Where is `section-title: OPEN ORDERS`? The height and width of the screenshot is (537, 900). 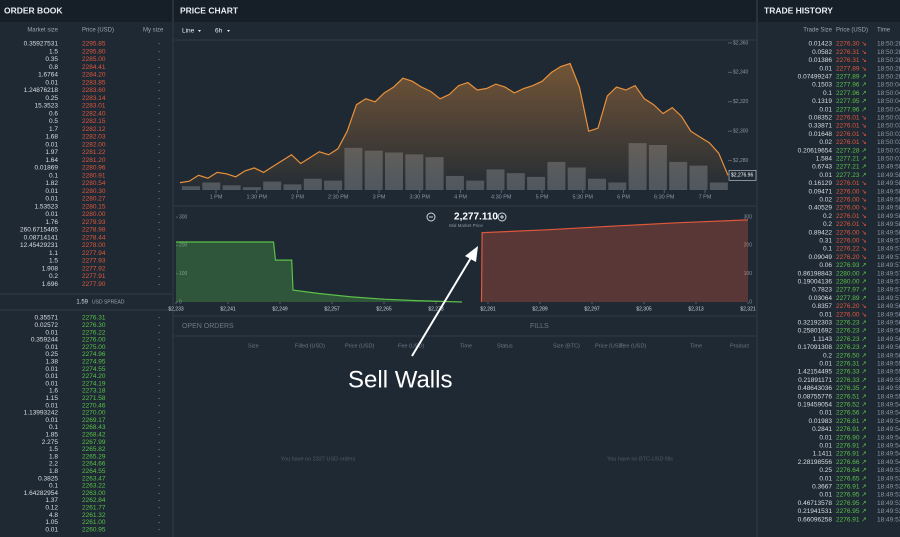 section-title: OPEN ORDERS is located at coordinates (208, 326).